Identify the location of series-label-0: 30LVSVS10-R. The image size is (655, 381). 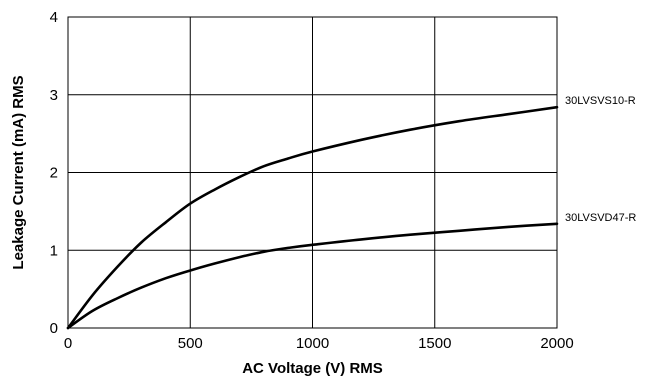
(600, 101).